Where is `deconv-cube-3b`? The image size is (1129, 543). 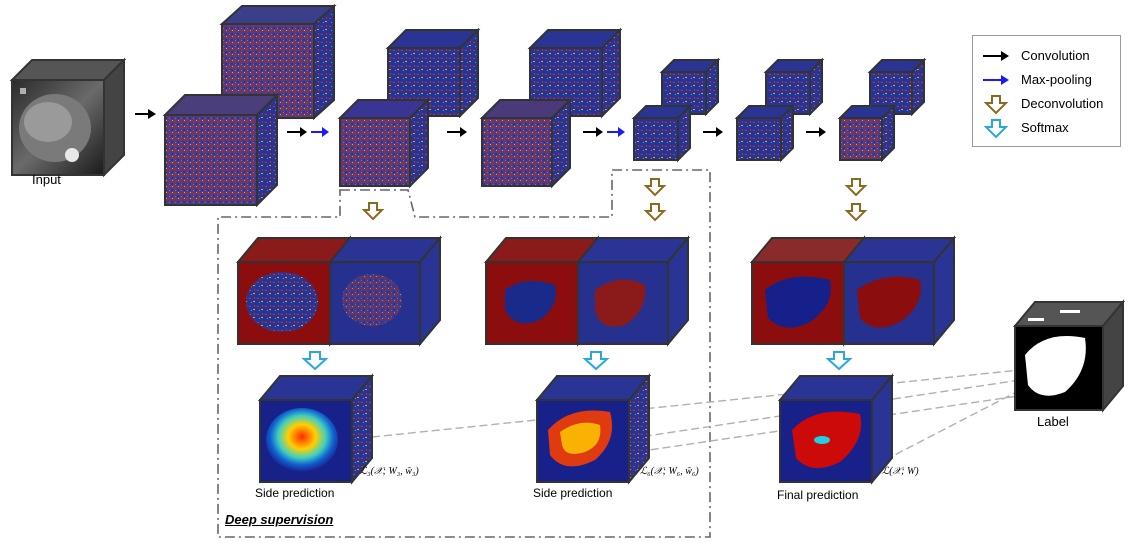 deconv-cube-3b is located at coordinates (385, 291).